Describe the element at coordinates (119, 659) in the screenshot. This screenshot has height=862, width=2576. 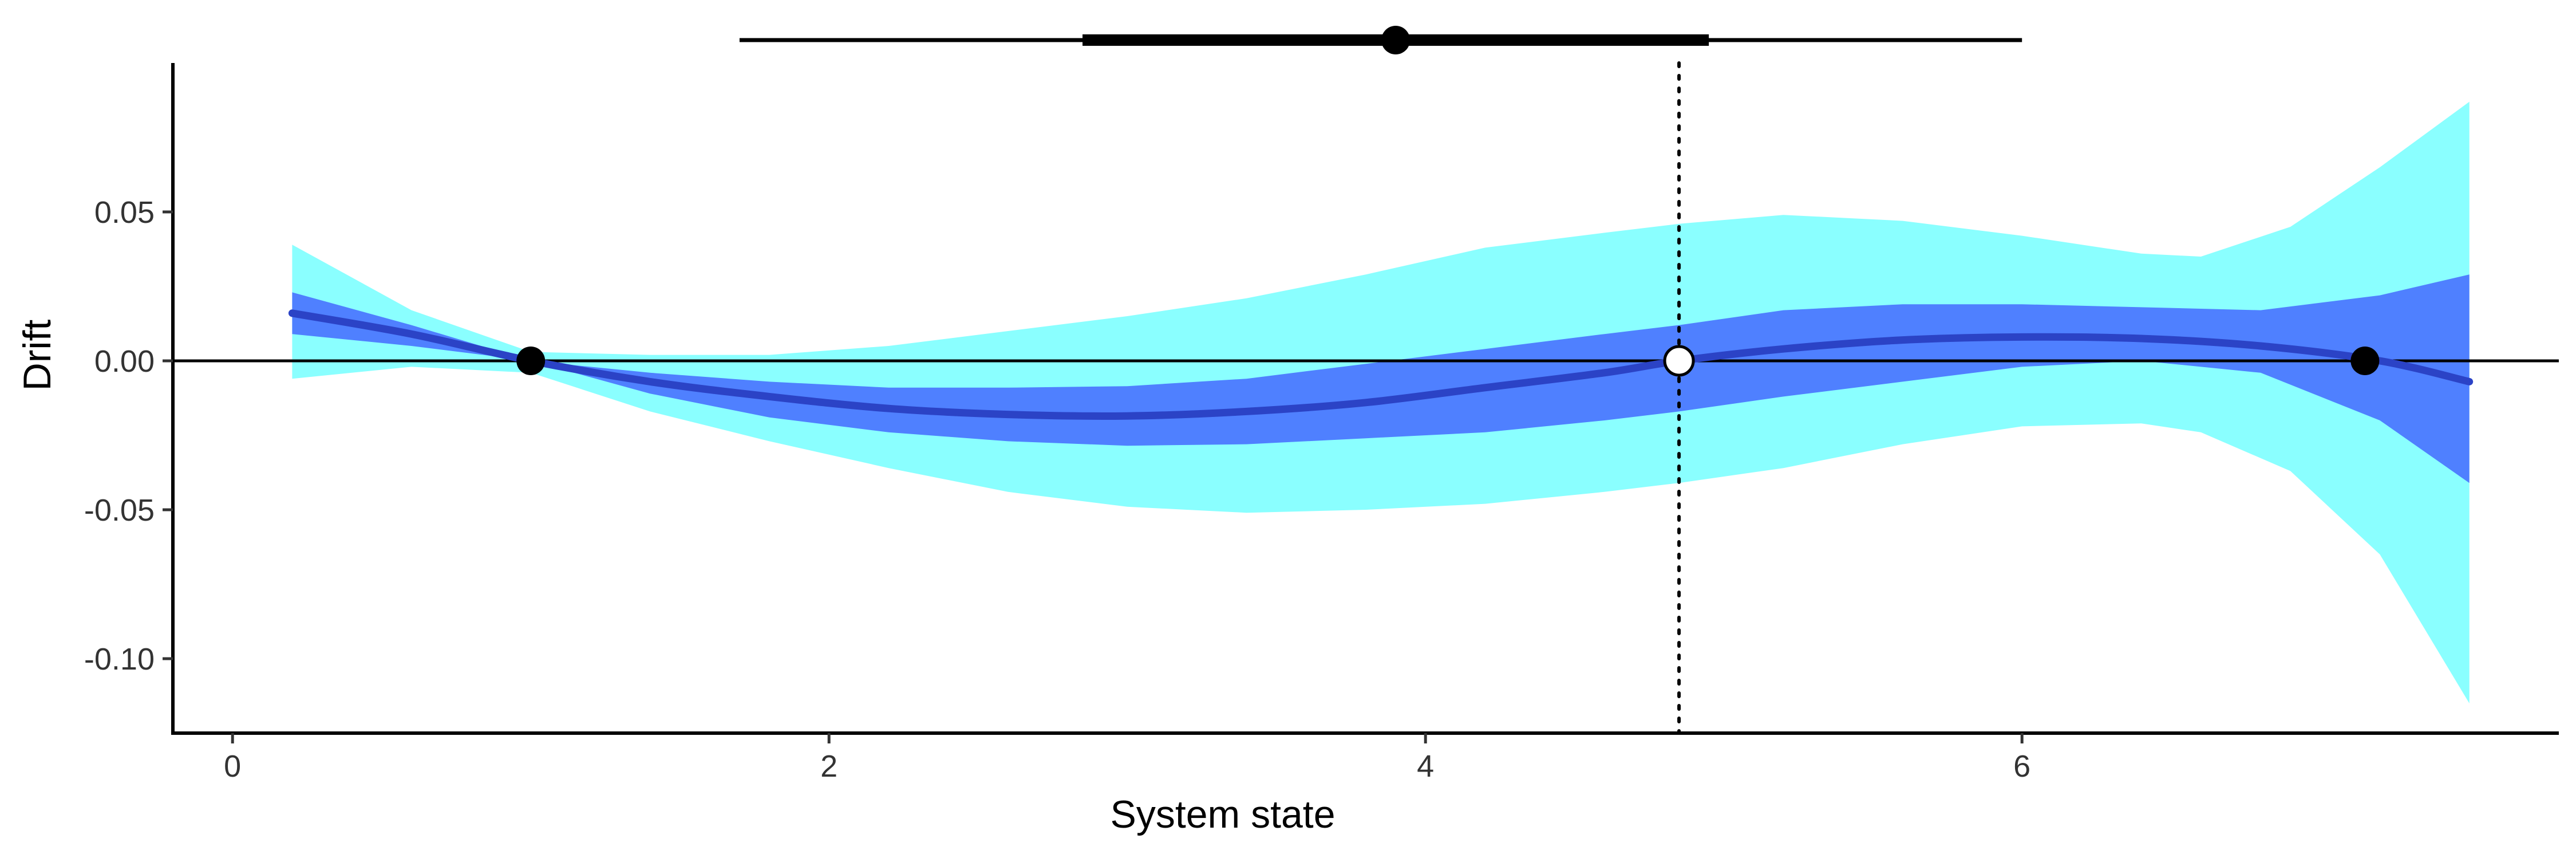
I see `y-tick-label: -0.10` at that location.